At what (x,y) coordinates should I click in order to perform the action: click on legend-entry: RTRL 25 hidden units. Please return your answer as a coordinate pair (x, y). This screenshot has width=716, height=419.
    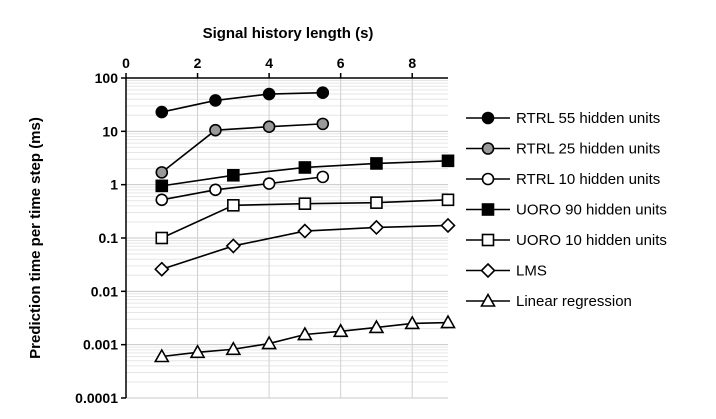
    Looking at the image, I should click on (563, 149).